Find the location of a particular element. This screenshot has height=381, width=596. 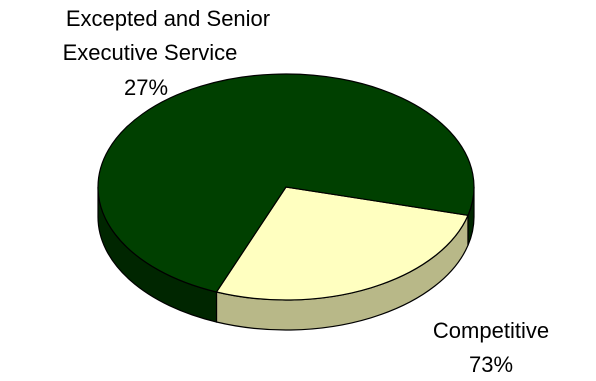

slice-label-excepted-line1: Excepted and Senior is located at coordinates (168, 18).